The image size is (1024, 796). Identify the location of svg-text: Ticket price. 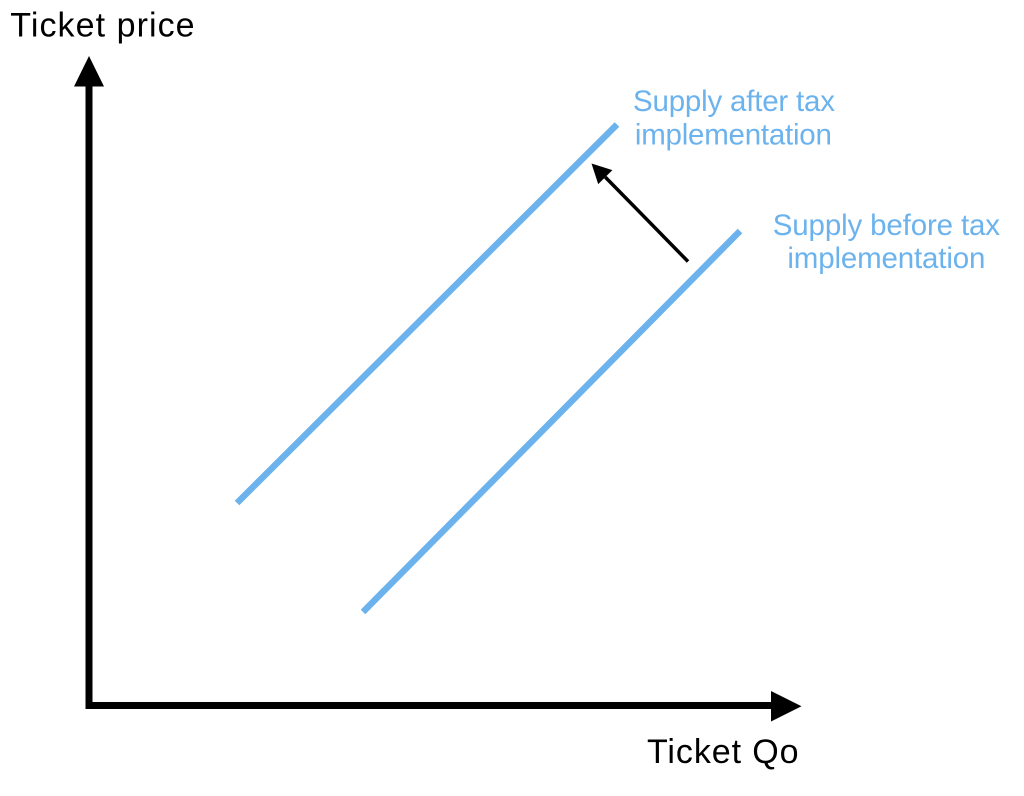
(102, 26).